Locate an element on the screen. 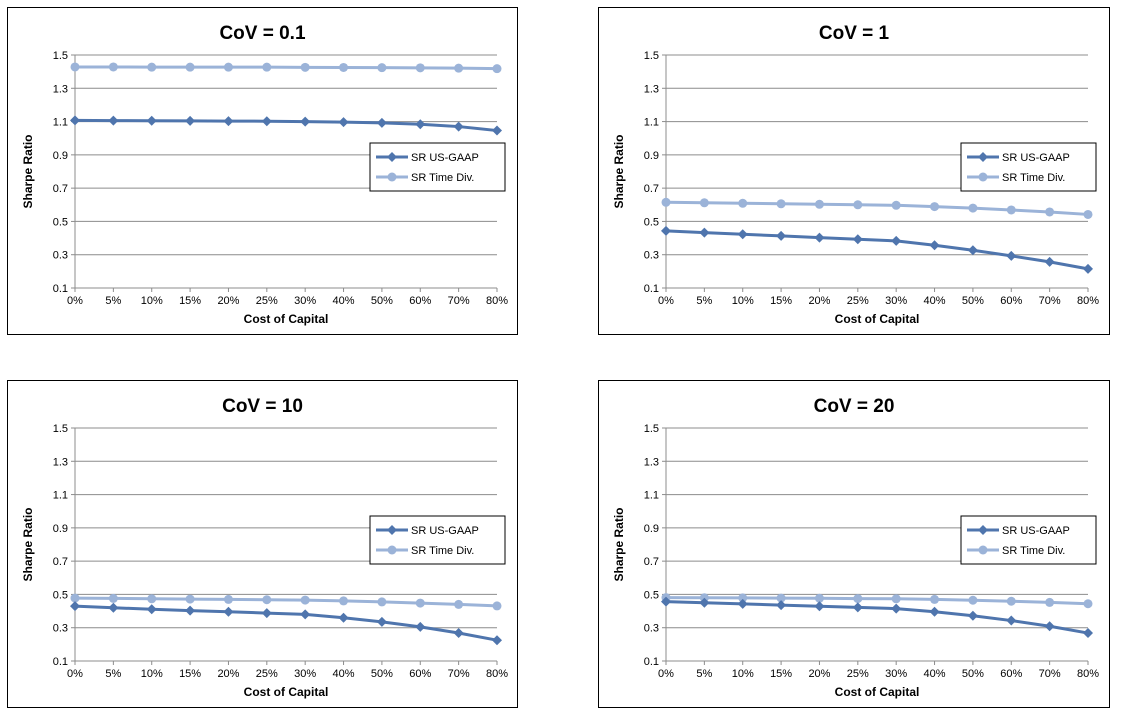 This screenshot has width=1130, height=711. y-tick-label: 0.3 is located at coordinates (60, 629).